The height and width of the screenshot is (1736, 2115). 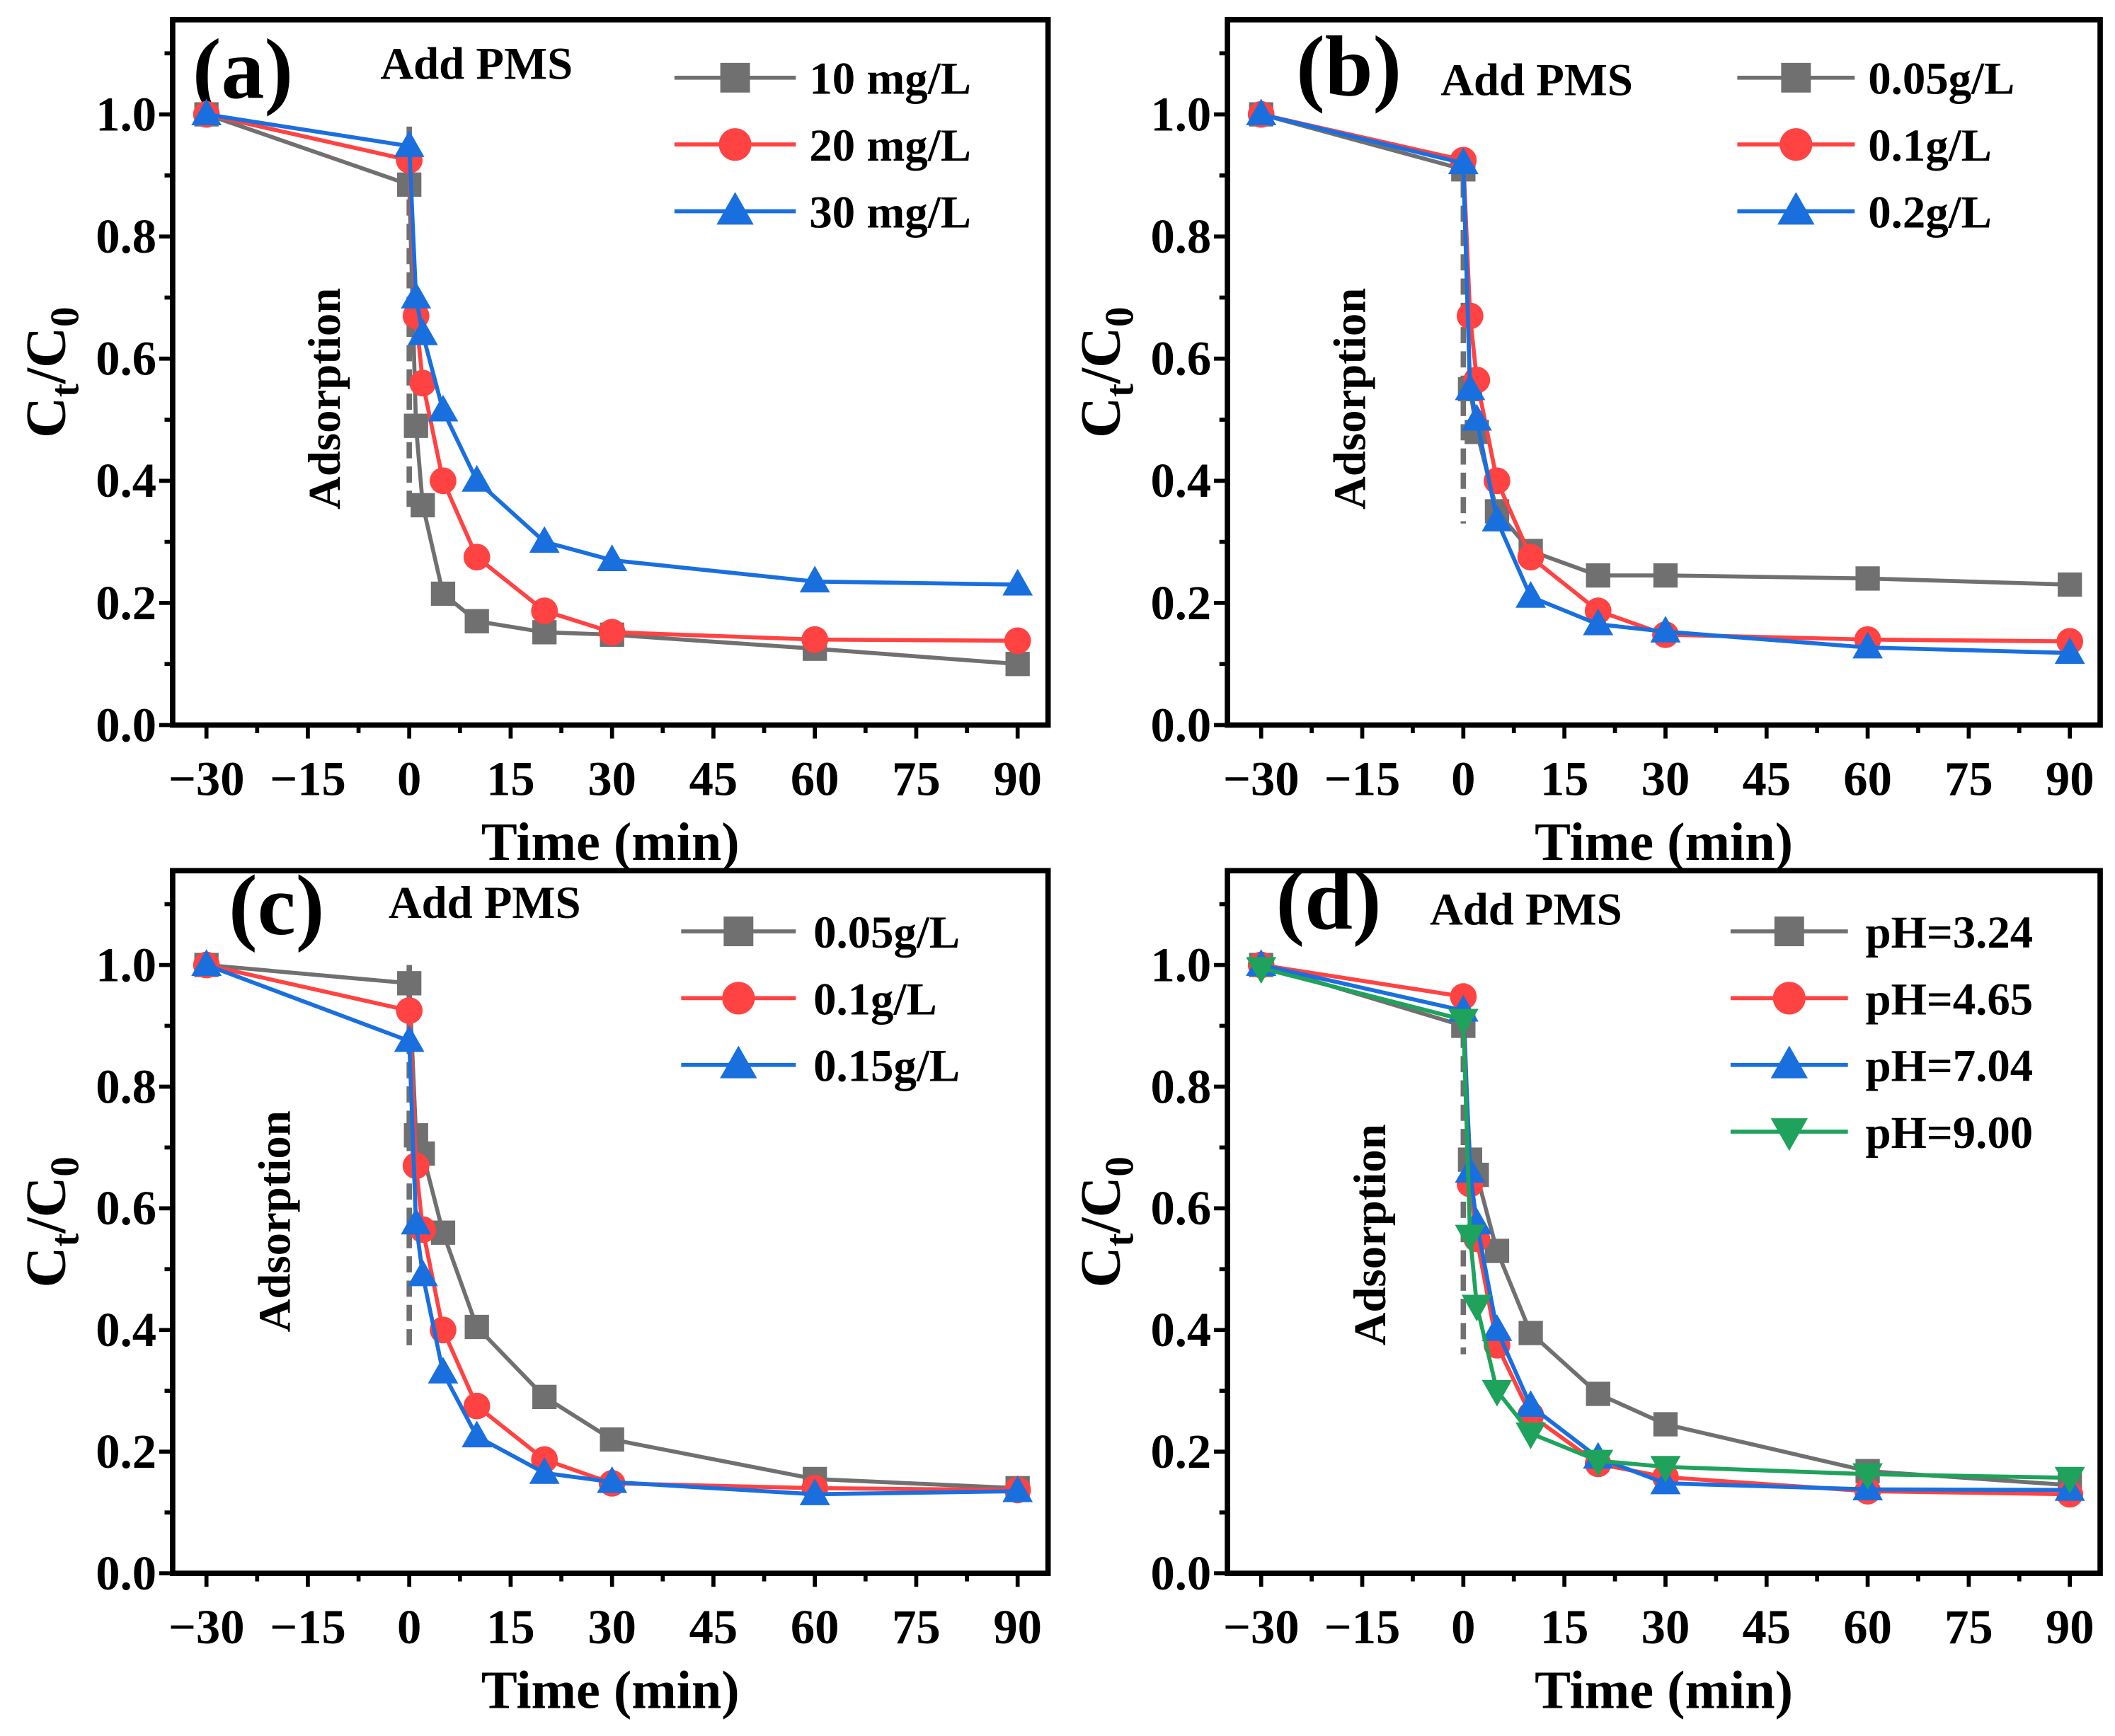 I want to click on legend-entry: pH=7.04, so click(x=1882, y=1066).